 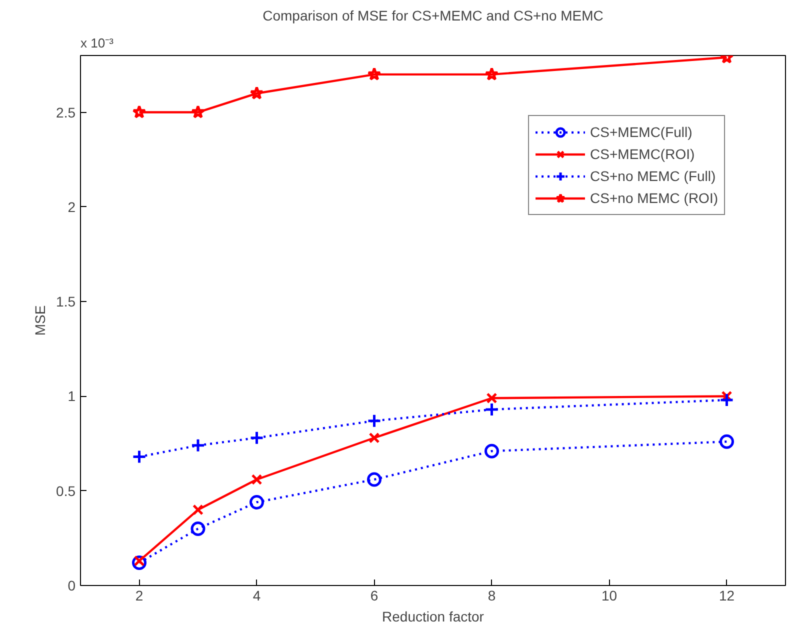 What do you see at coordinates (72, 206) in the screenshot?
I see `y-tick-label: 2` at bounding box center [72, 206].